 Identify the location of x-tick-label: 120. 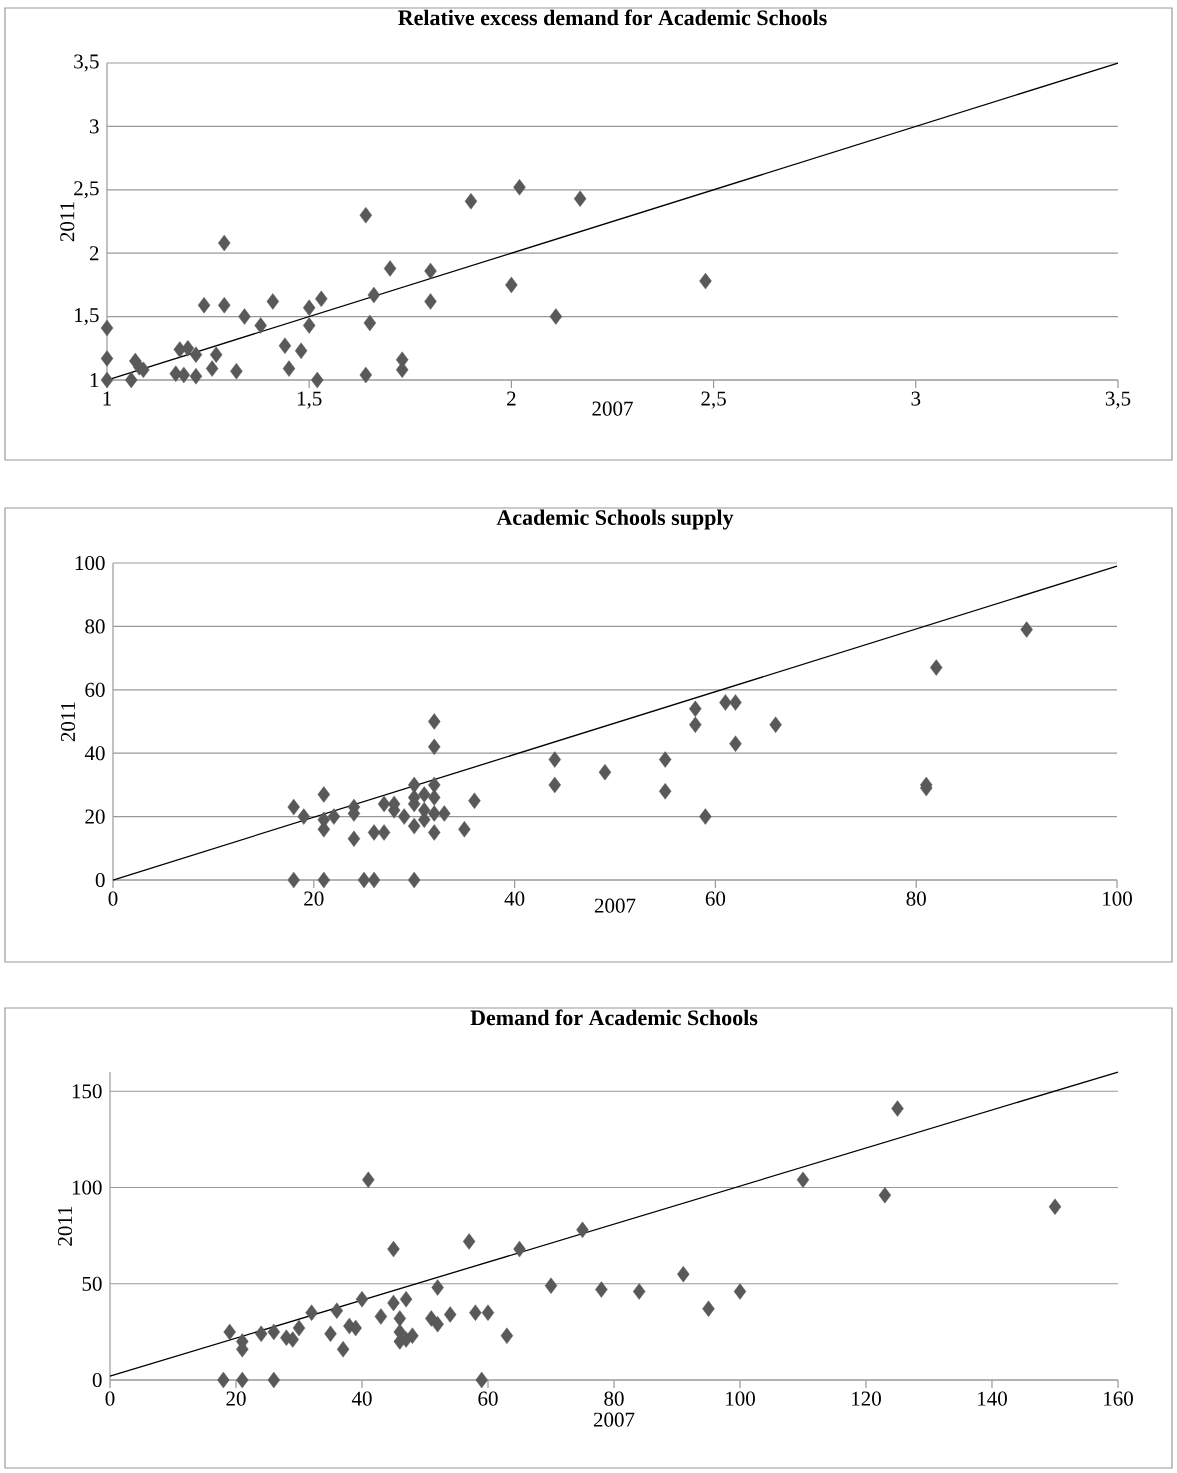
(866, 1398).